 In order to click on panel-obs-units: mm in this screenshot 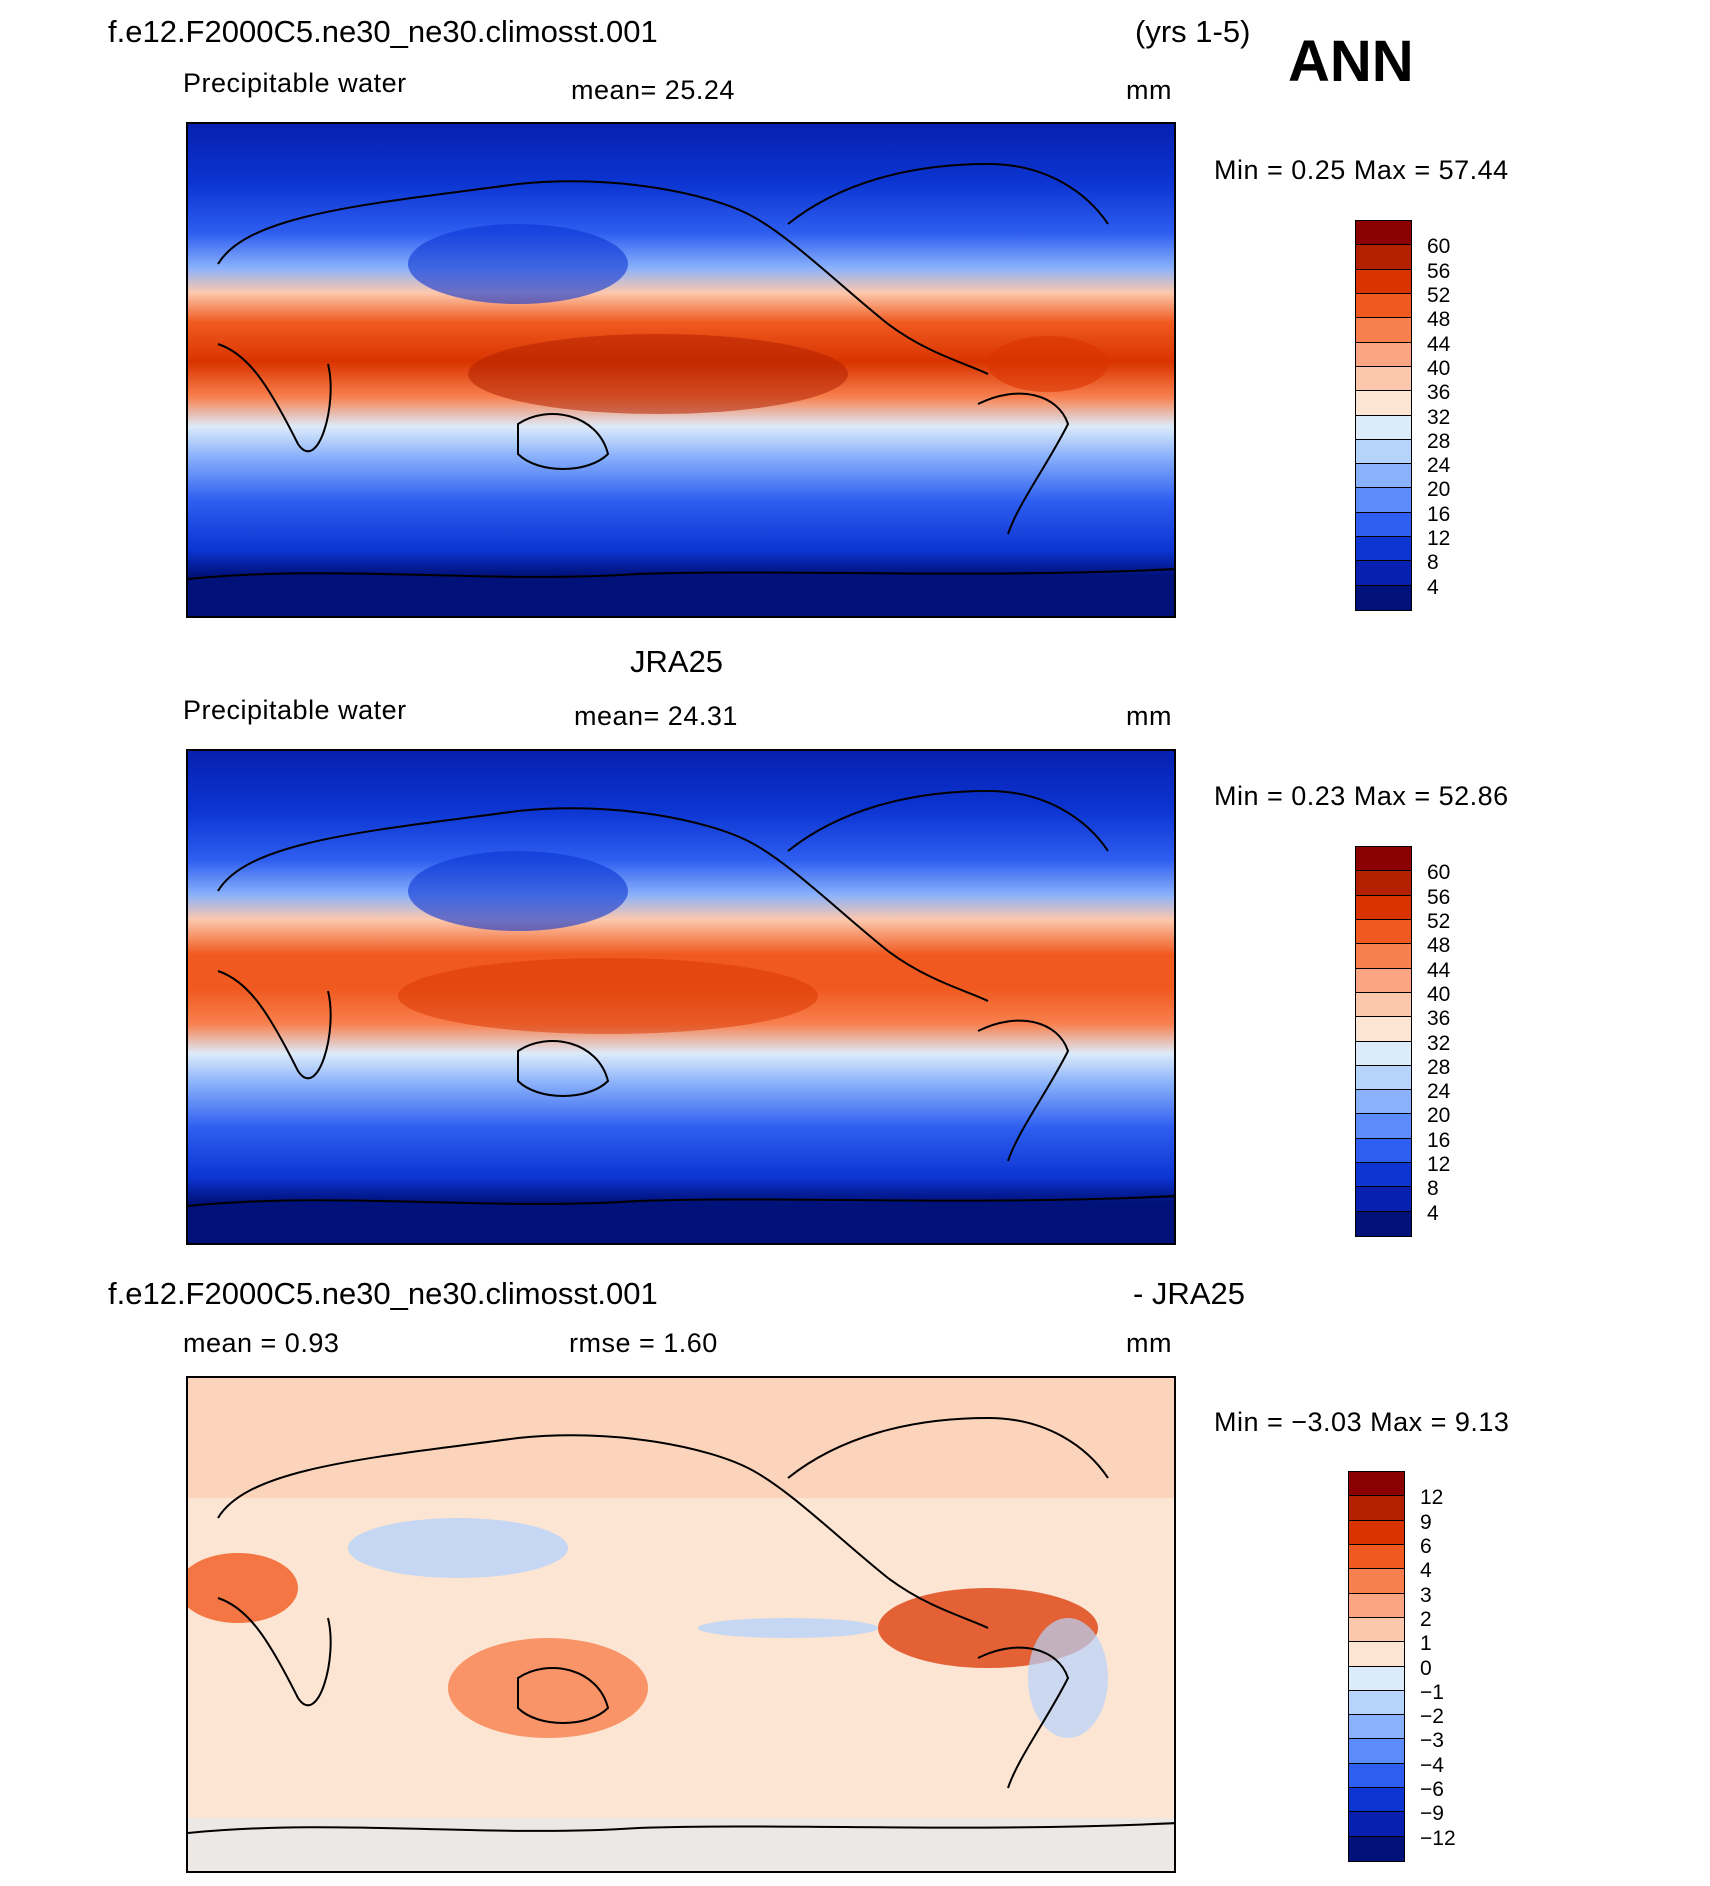, I will do `click(1149, 716)`.